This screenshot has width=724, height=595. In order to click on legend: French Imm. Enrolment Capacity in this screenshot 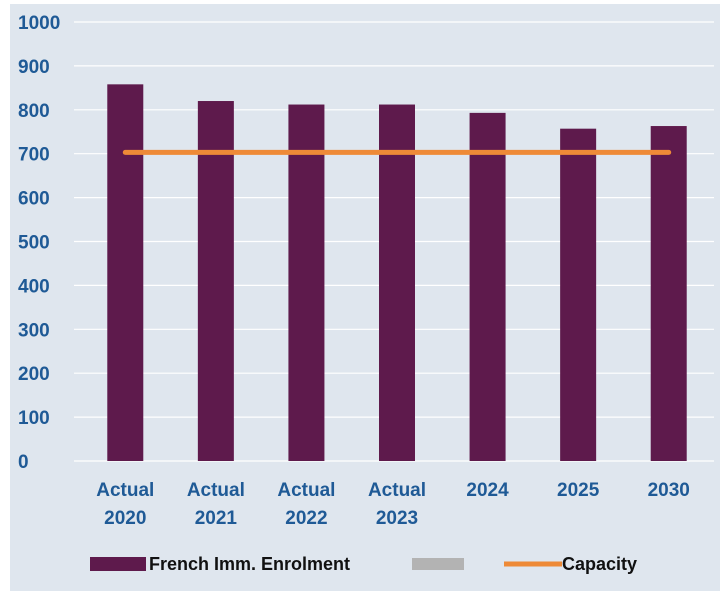, I will do `click(363, 564)`.